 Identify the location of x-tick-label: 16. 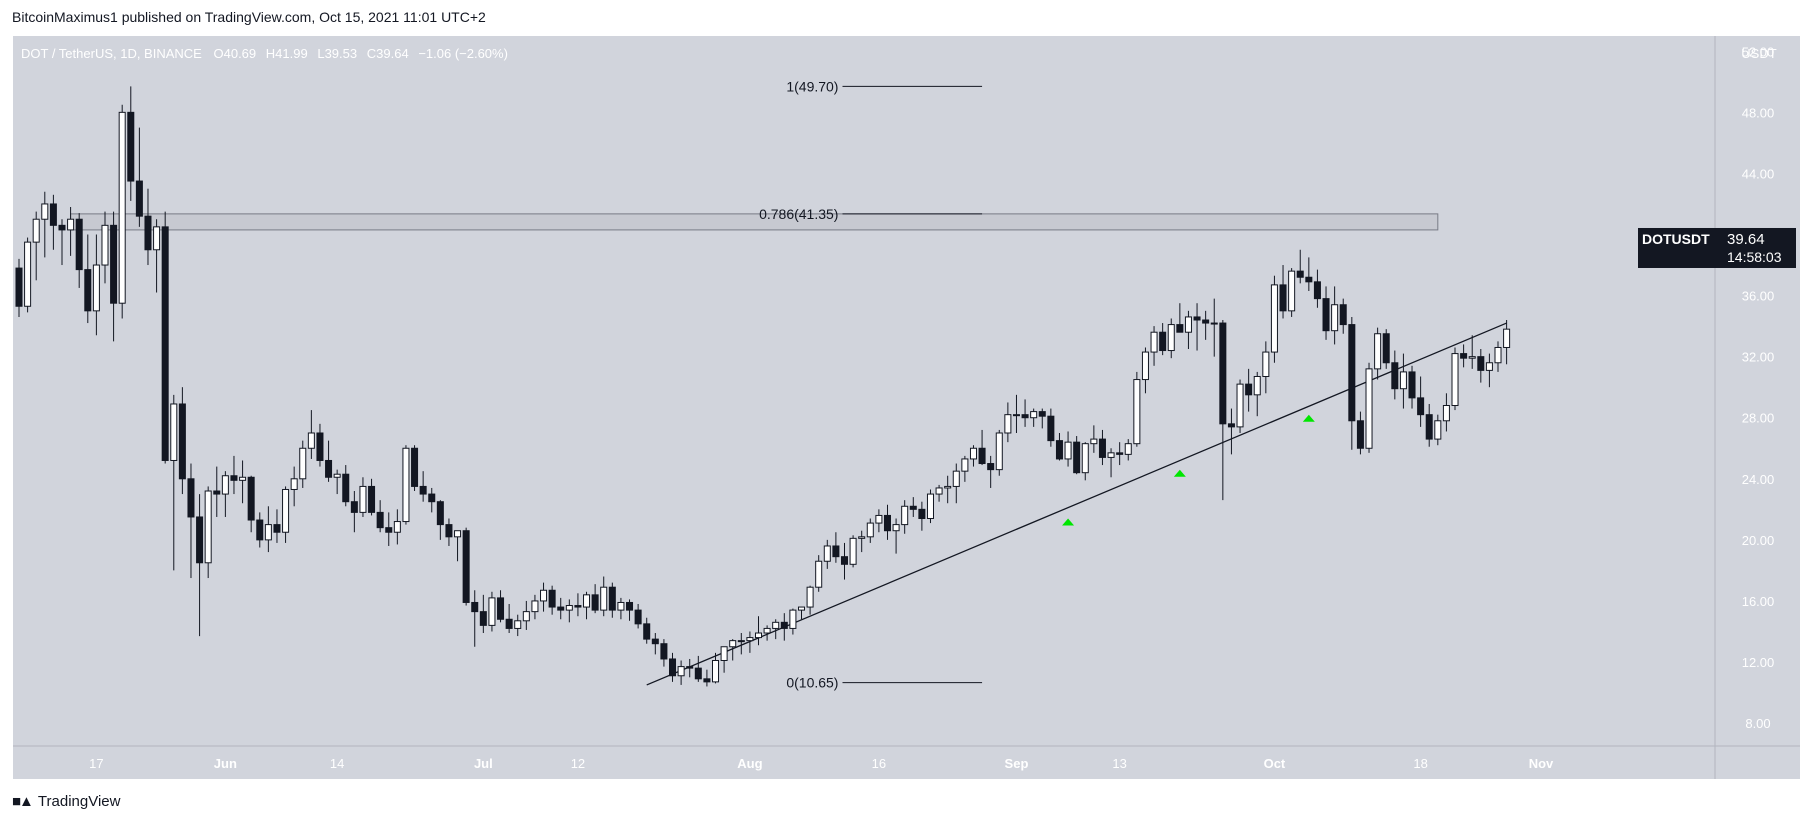
(879, 763).